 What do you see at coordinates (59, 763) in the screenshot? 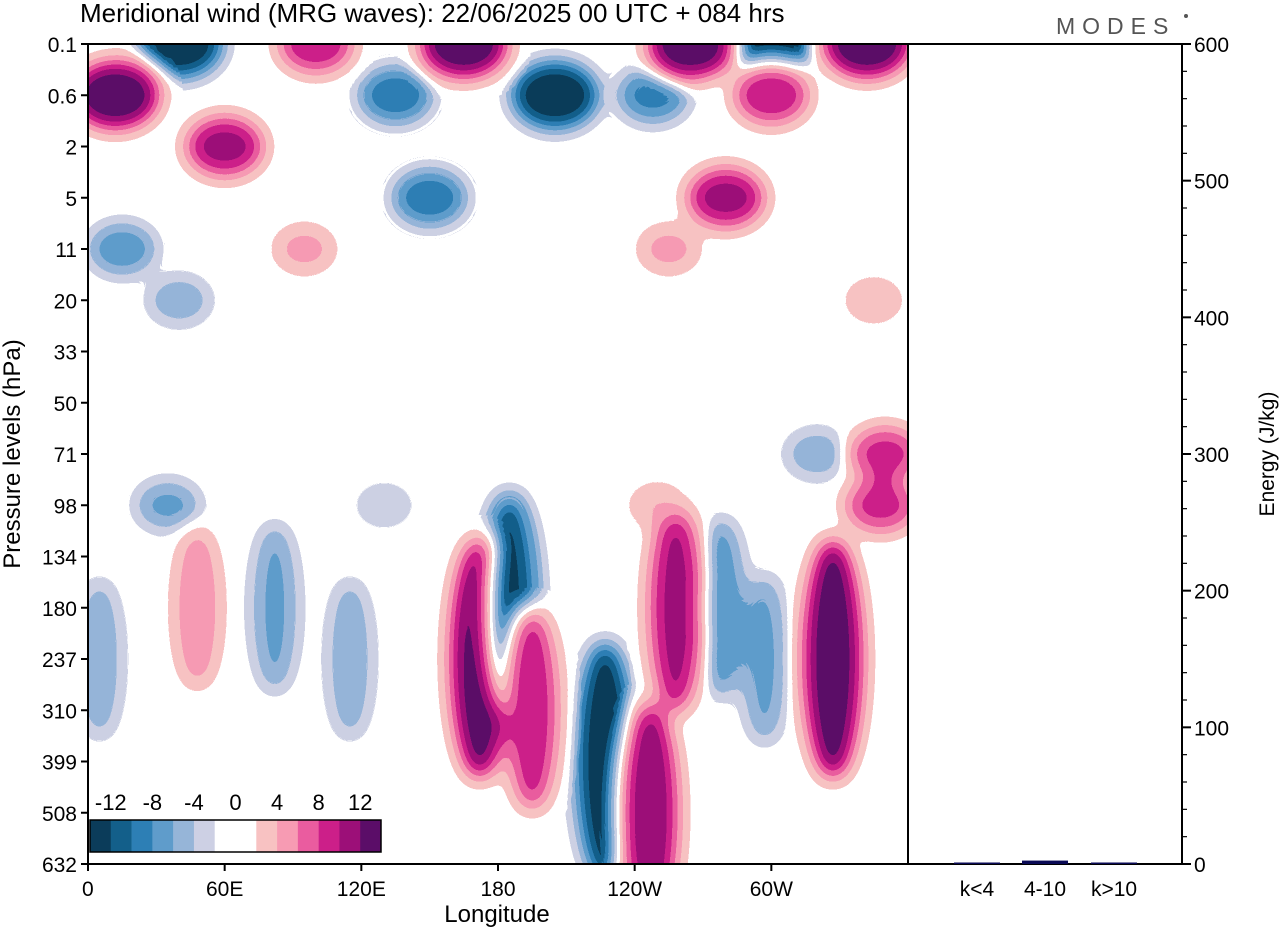
I see `y-tick-label: 399` at bounding box center [59, 763].